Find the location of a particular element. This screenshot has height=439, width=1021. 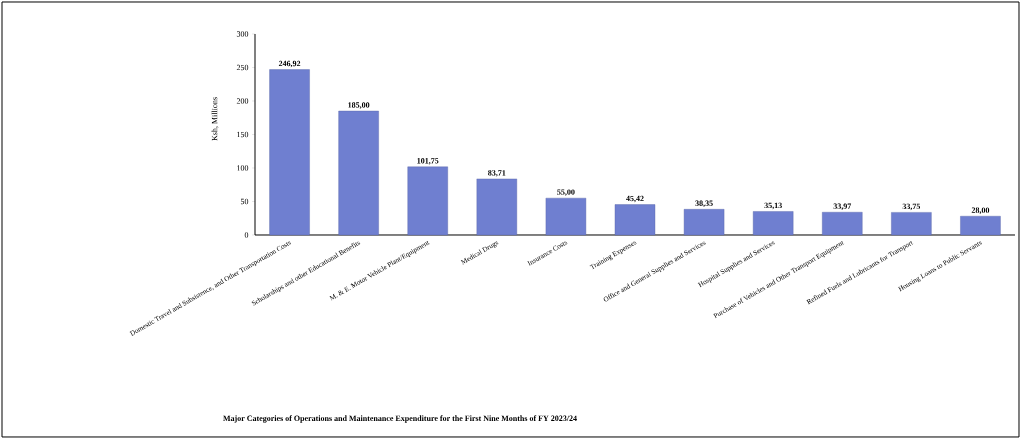

data-label: 55,00 is located at coordinates (566, 192).